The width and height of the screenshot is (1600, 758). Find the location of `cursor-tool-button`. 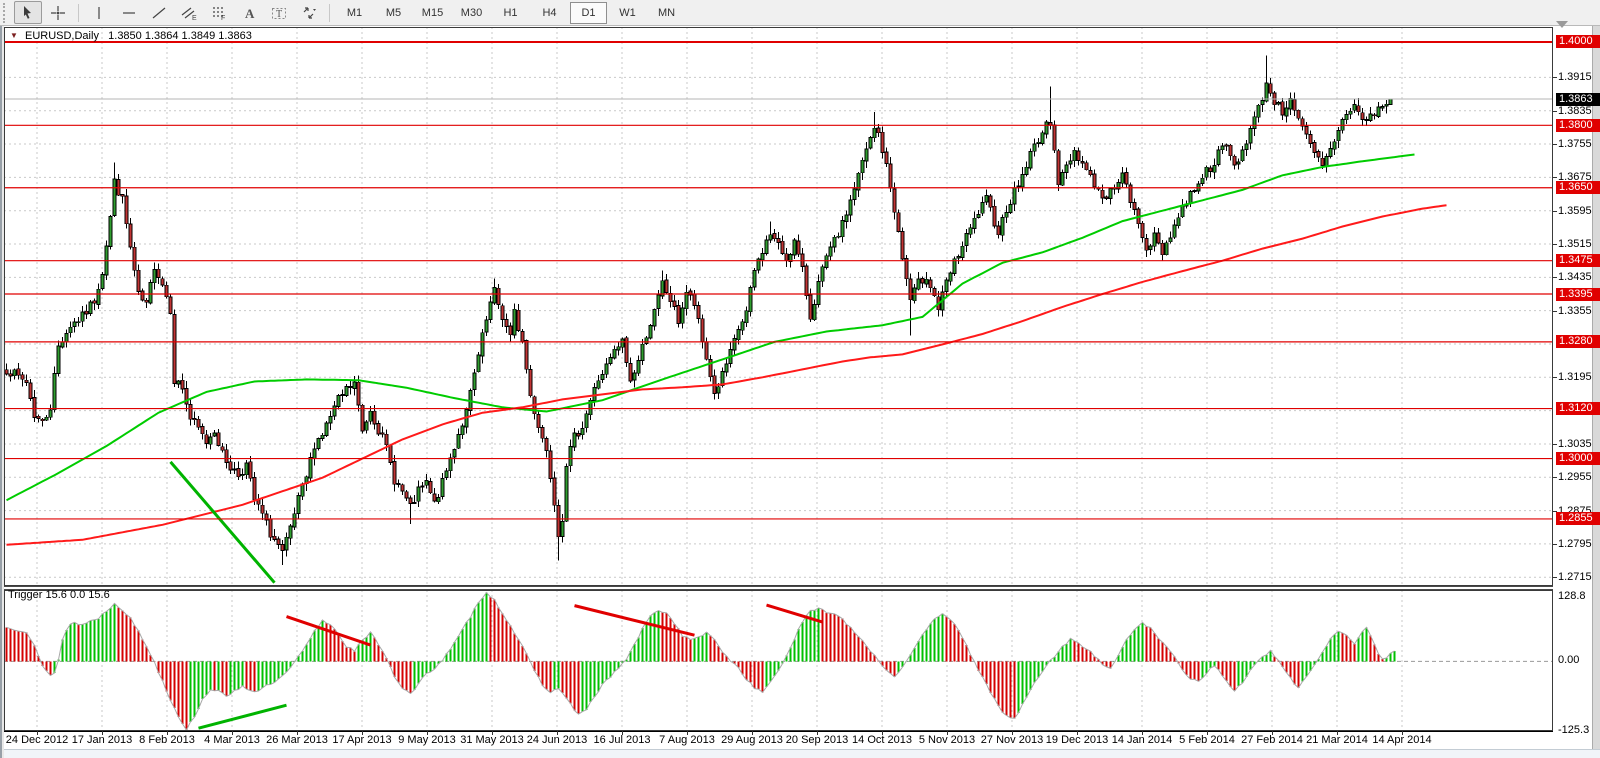

cursor-tool-button is located at coordinates (28, 12).